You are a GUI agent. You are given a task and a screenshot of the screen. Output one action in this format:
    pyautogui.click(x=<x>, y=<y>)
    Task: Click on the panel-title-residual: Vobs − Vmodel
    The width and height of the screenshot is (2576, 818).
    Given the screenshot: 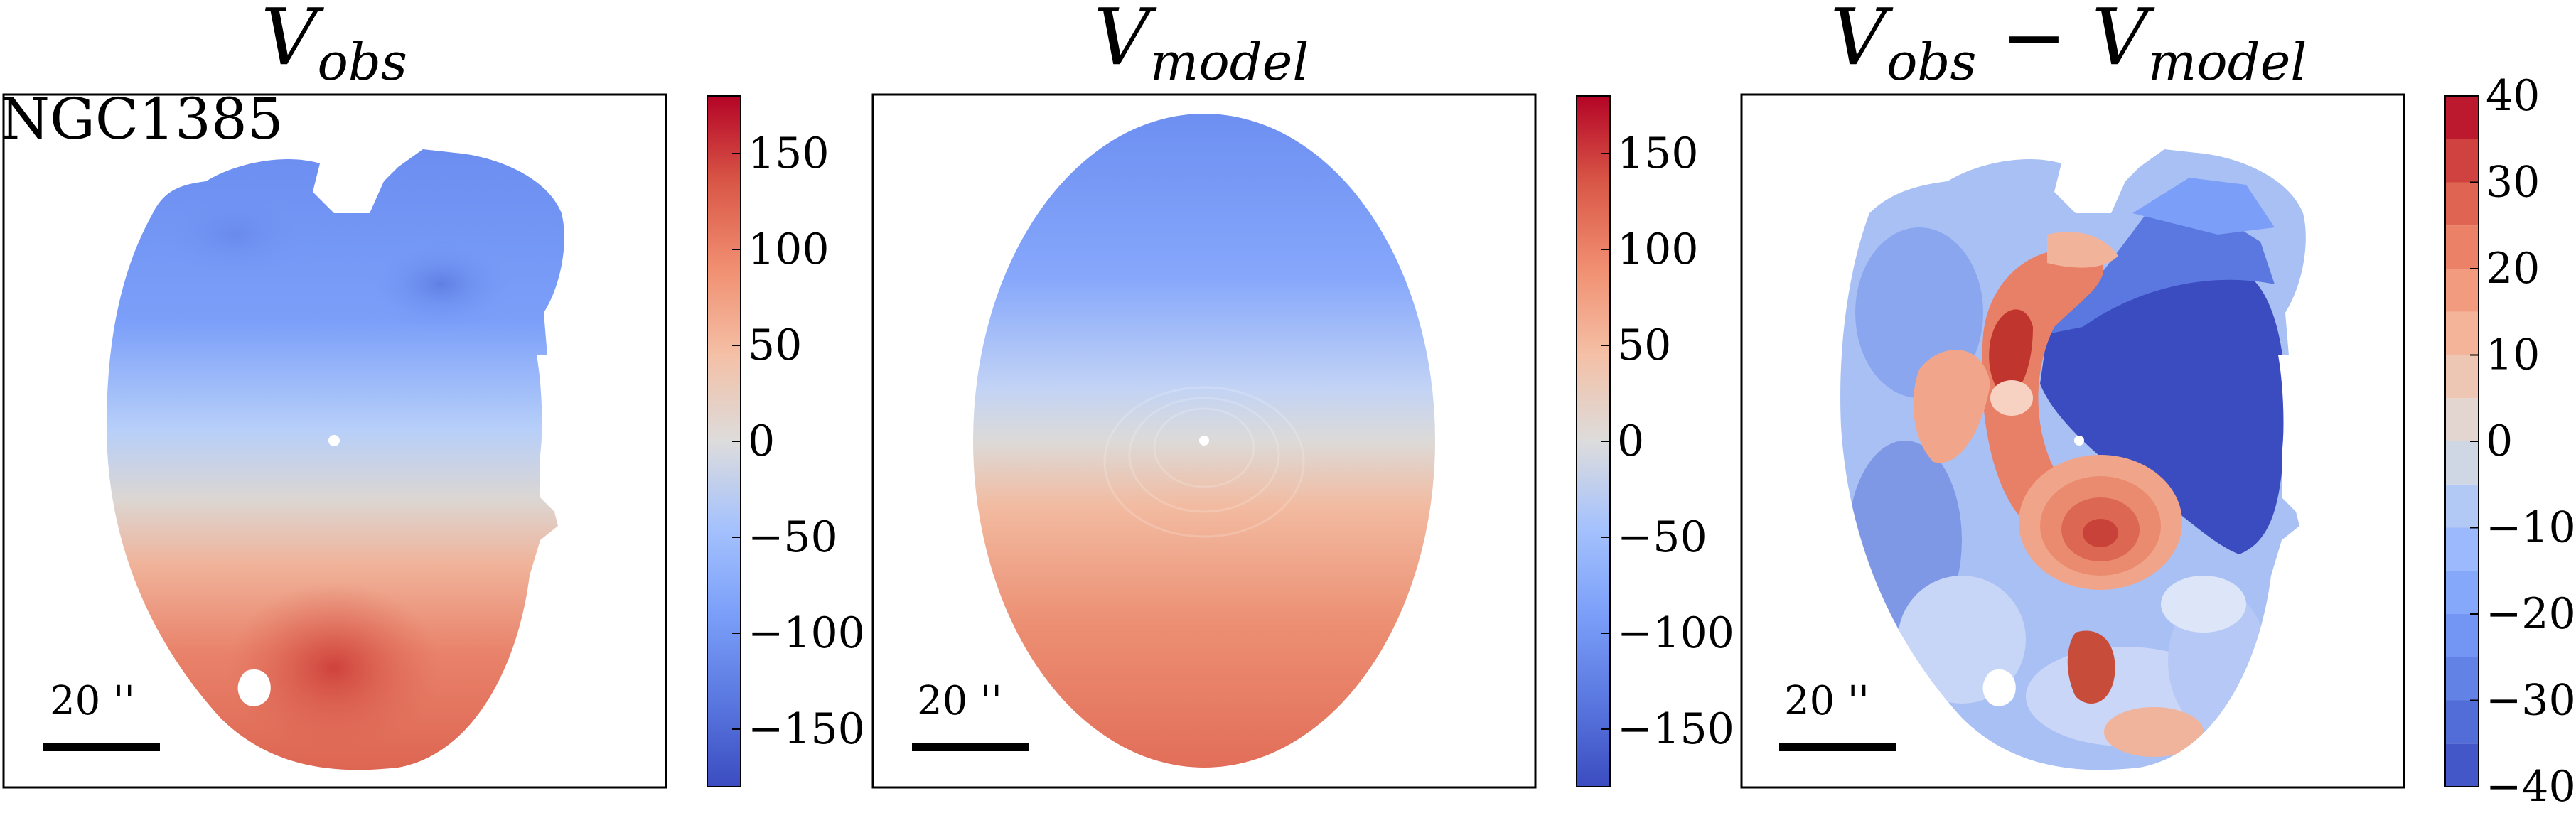 What is the action you would take?
    pyautogui.click(x=2068, y=46)
    